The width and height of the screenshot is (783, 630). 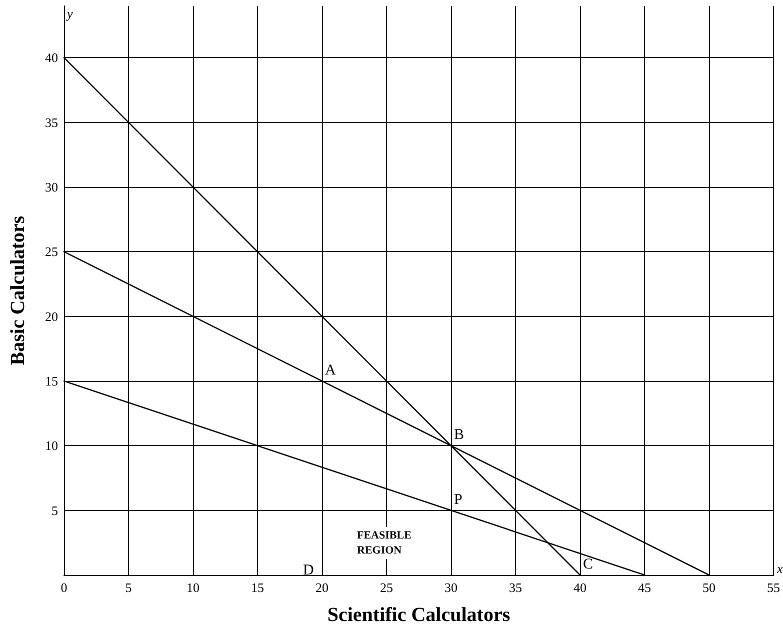 What do you see at coordinates (418, 615) in the screenshot?
I see `x-axis-title: Scientific Calculators` at bounding box center [418, 615].